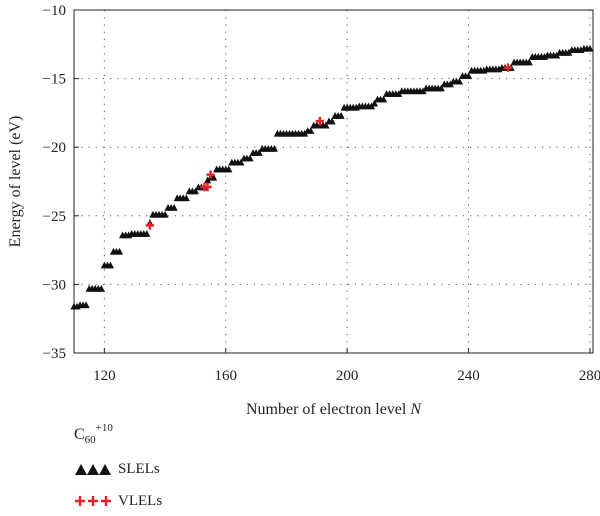 The width and height of the screenshot is (600, 516). What do you see at coordinates (90, 440) in the screenshot?
I see `legend-title-sub: 60` at bounding box center [90, 440].